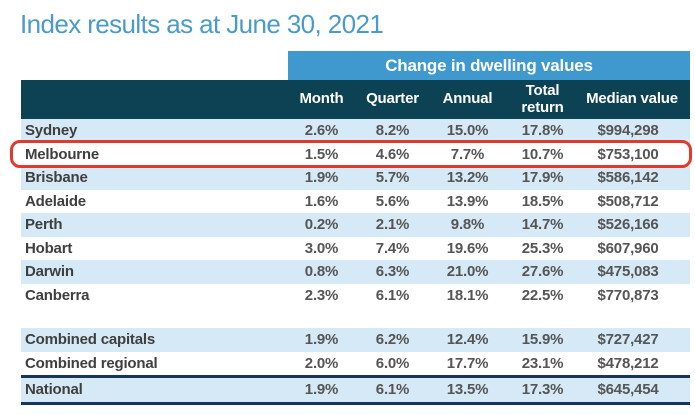 This screenshot has width=695, height=415. I want to click on row-label: National, so click(54, 390).